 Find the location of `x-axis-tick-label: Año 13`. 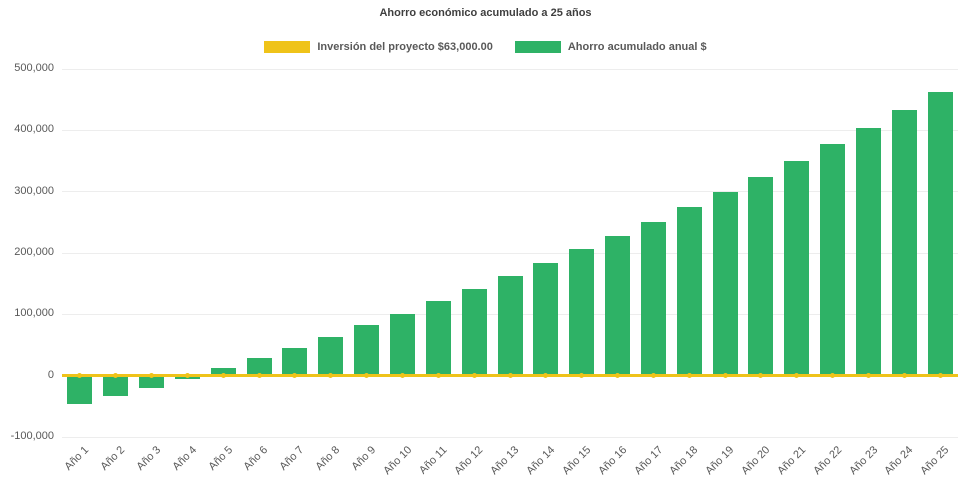

x-axis-tick-label: Año 13 is located at coordinates (505, 461).